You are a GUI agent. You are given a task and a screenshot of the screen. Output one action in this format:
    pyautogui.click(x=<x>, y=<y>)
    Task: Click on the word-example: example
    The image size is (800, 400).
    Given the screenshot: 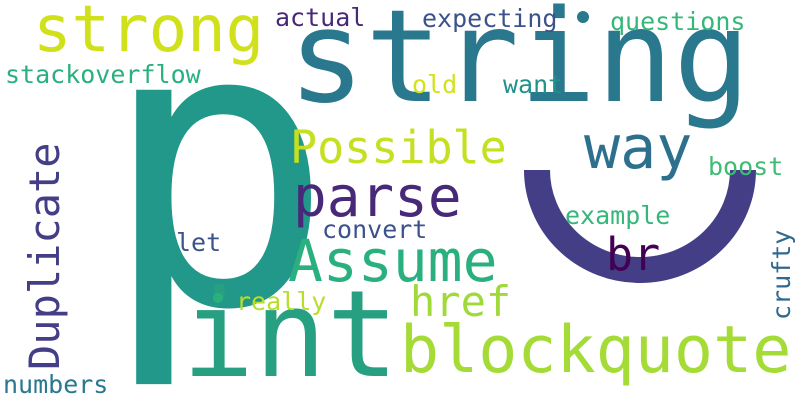 What is the action you would take?
    pyautogui.click(x=618, y=215)
    